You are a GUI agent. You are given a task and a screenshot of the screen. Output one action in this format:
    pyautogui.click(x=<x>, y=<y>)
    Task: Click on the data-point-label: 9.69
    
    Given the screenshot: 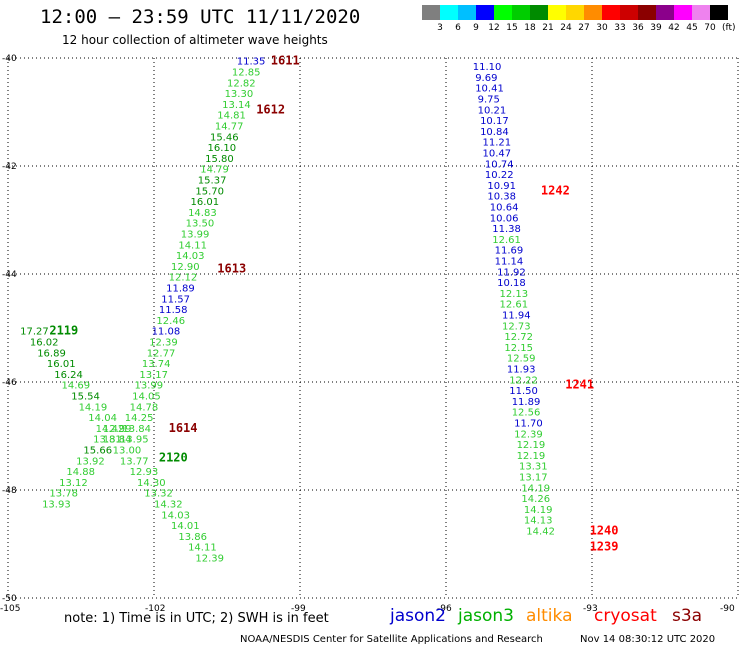 What is the action you would take?
    pyautogui.click(x=486, y=78)
    